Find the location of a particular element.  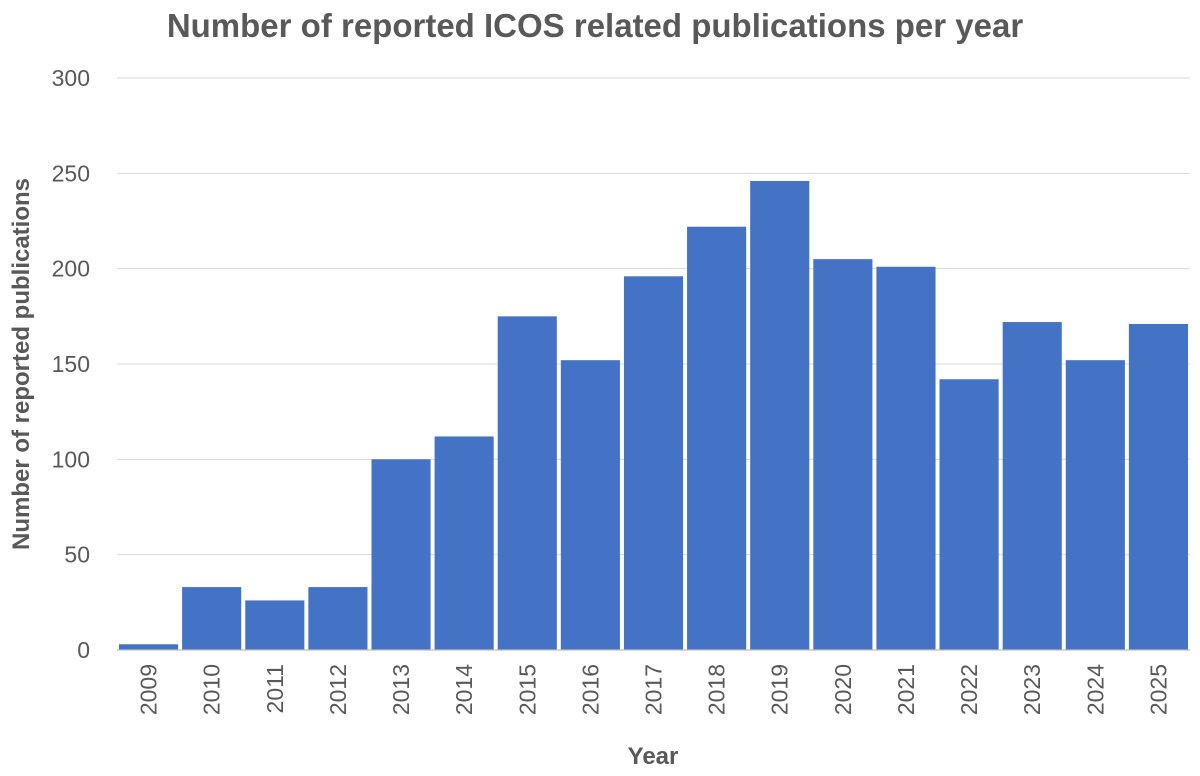

bar-2025 is located at coordinates (1158, 486).